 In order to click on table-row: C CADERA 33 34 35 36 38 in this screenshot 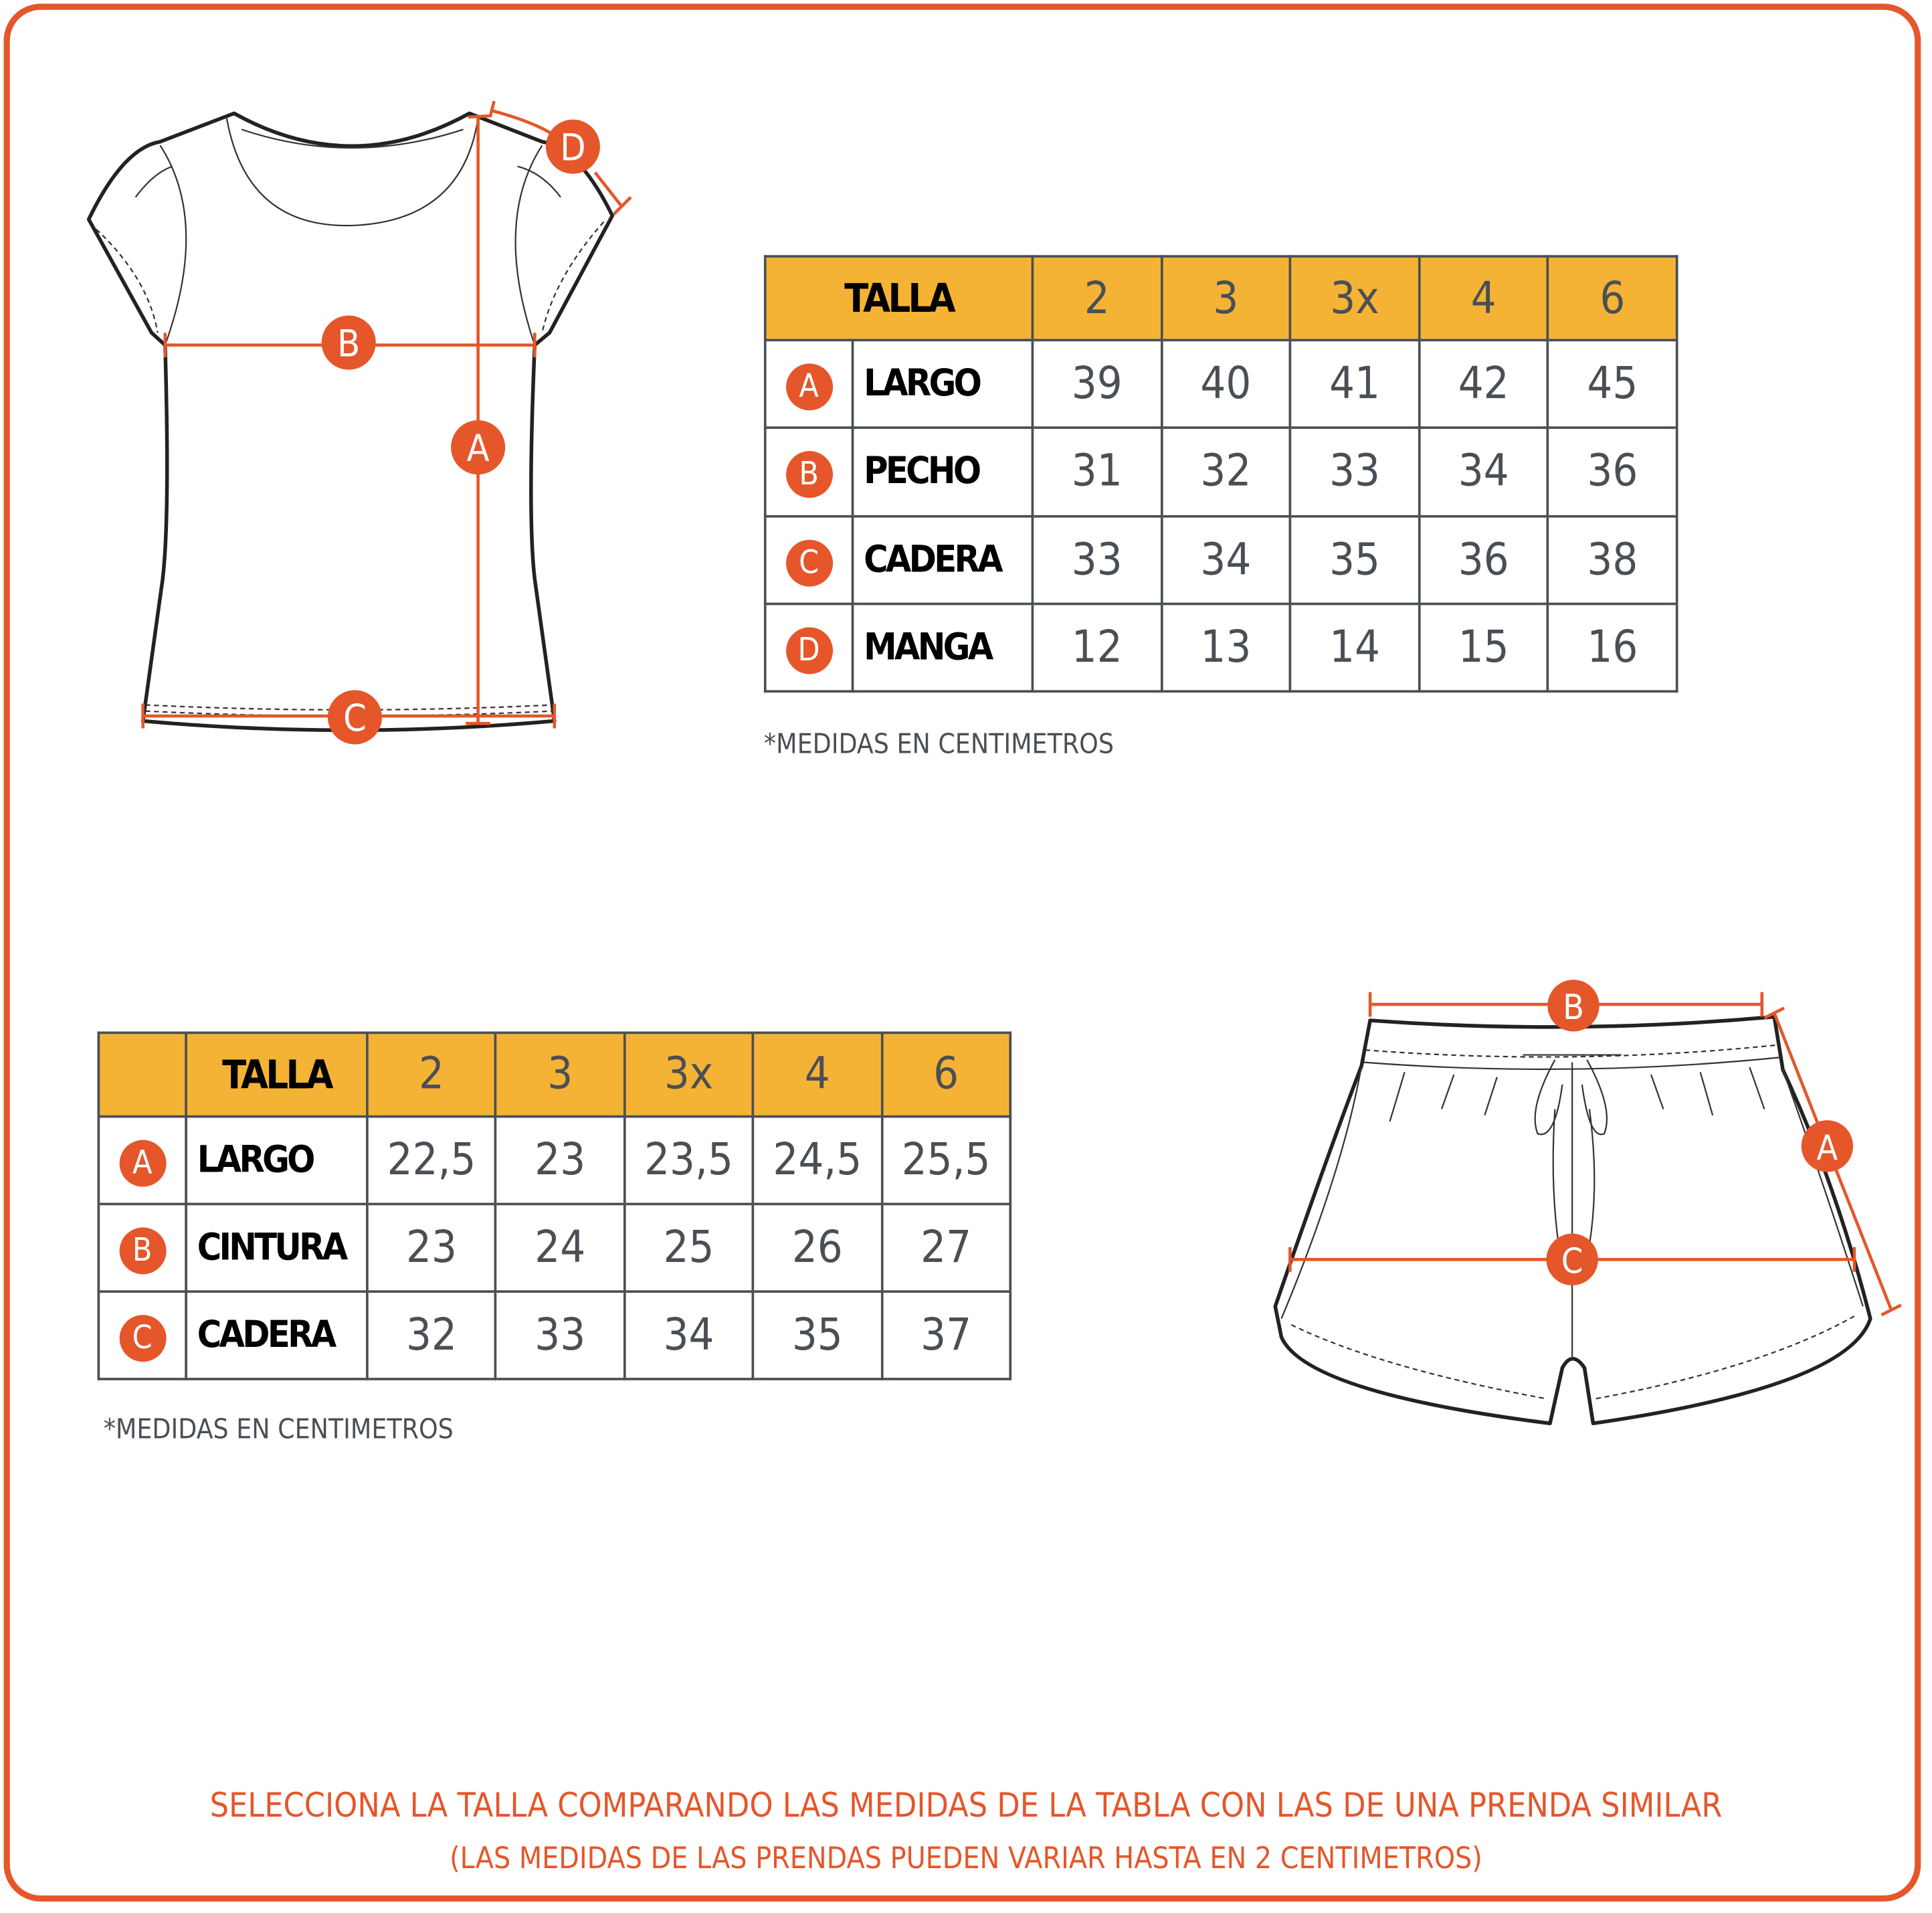, I will do `click(1220, 559)`.